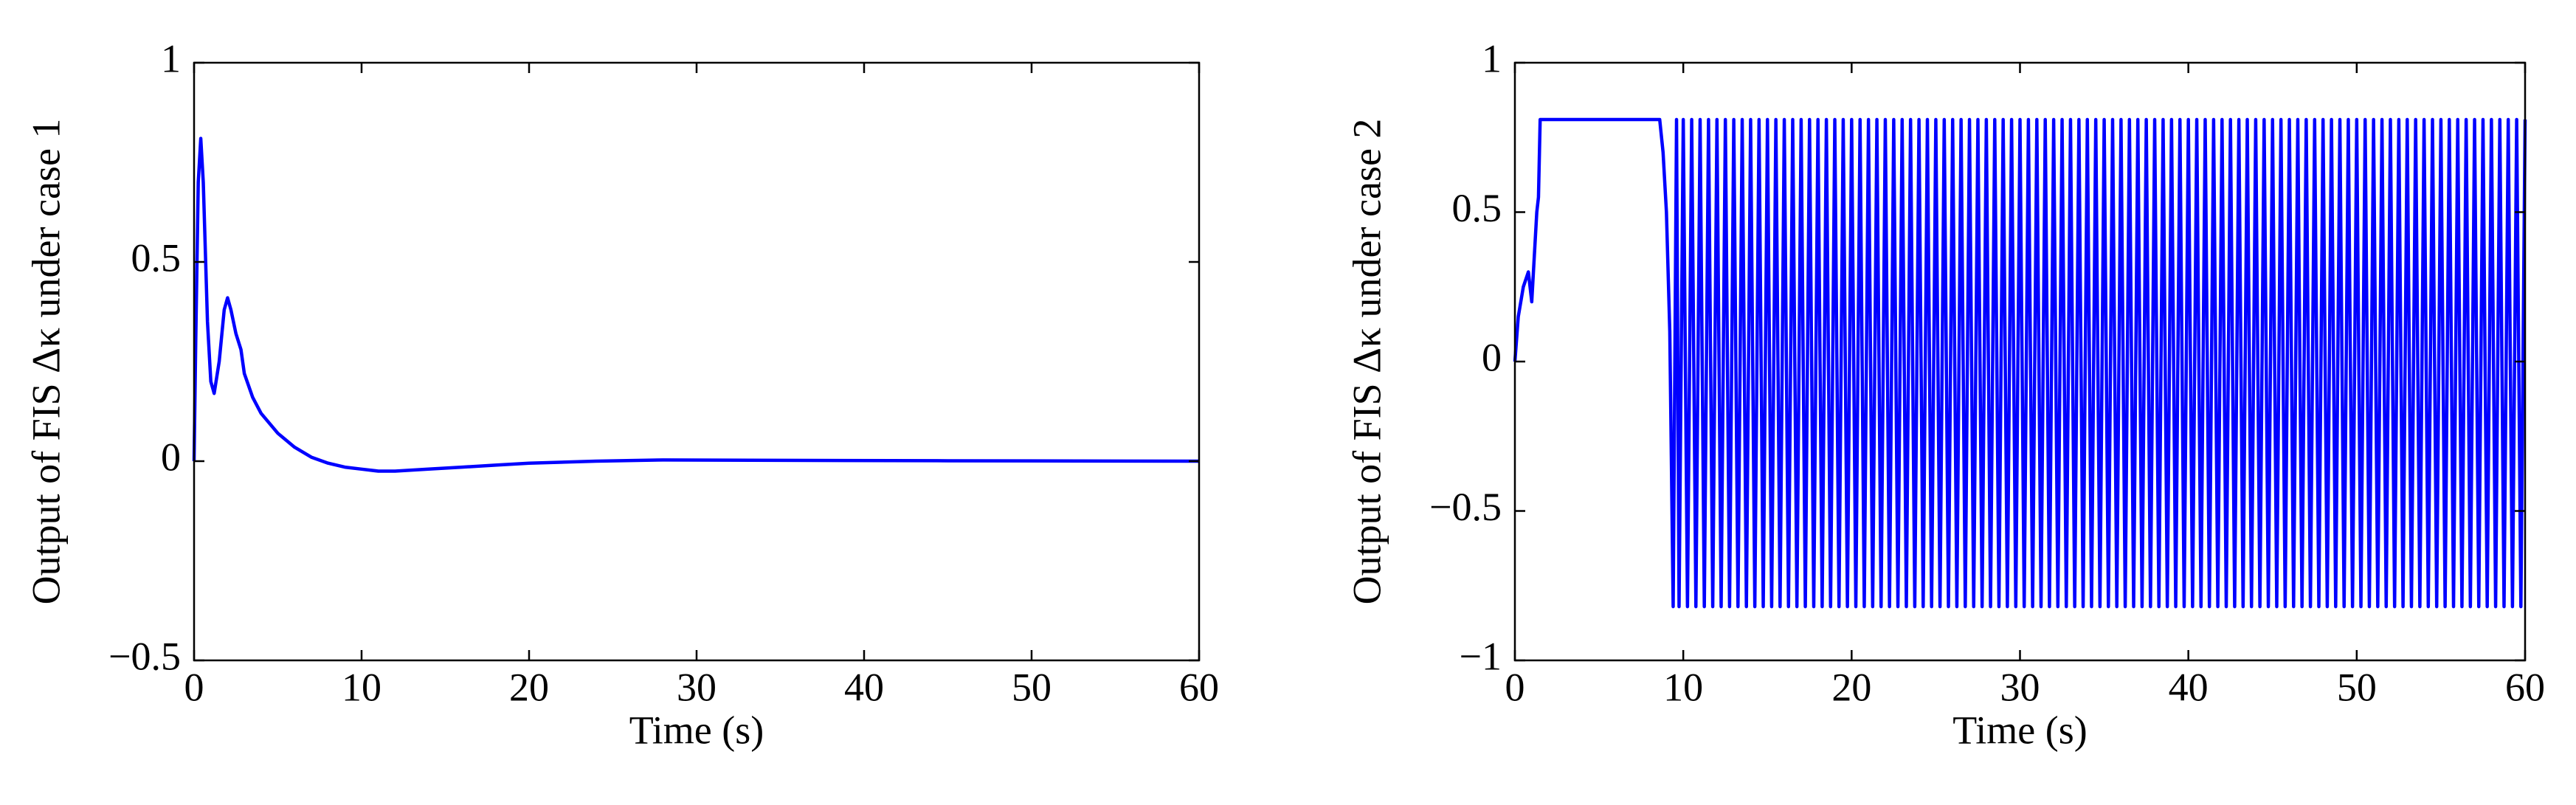  I want to click on y-tick-label: −1, so click(1481, 656).